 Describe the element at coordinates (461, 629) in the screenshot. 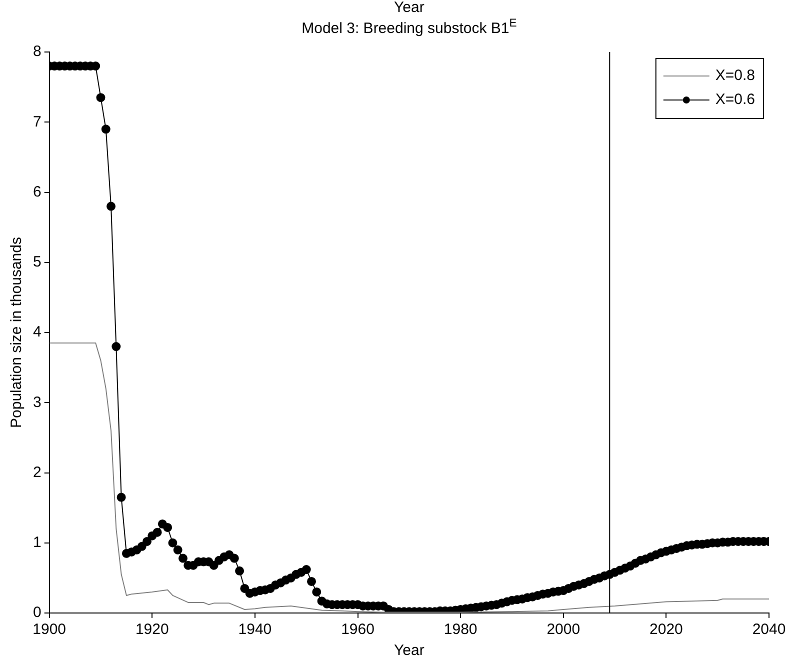

I see `x-tick-label: 1980` at that location.